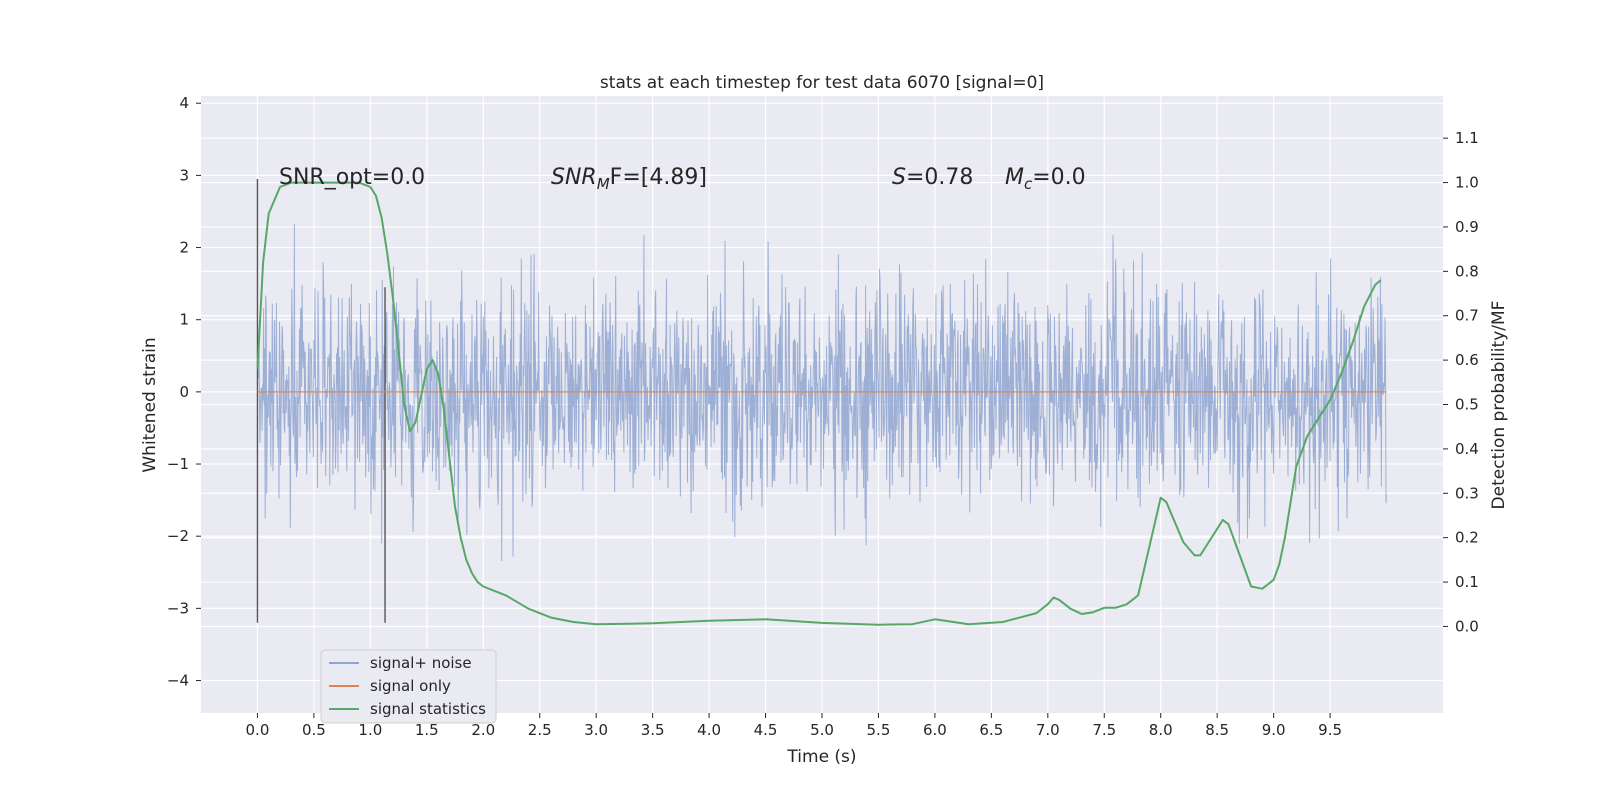 The height and width of the screenshot is (800, 1600). I want to click on x-tick-label-6: 3.0, so click(596, 730).